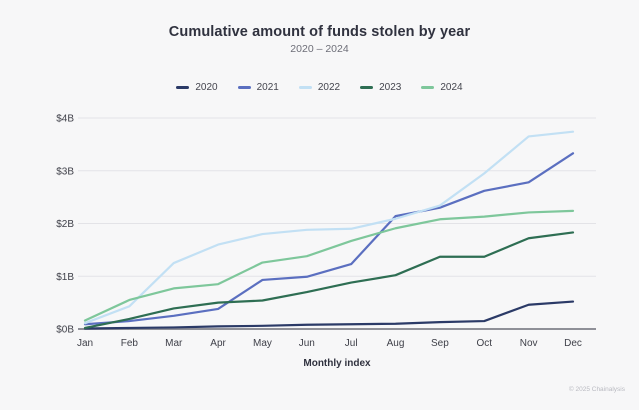  What do you see at coordinates (440, 343) in the screenshot?
I see `x-tick-label: Sep` at bounding box center [440, 343].